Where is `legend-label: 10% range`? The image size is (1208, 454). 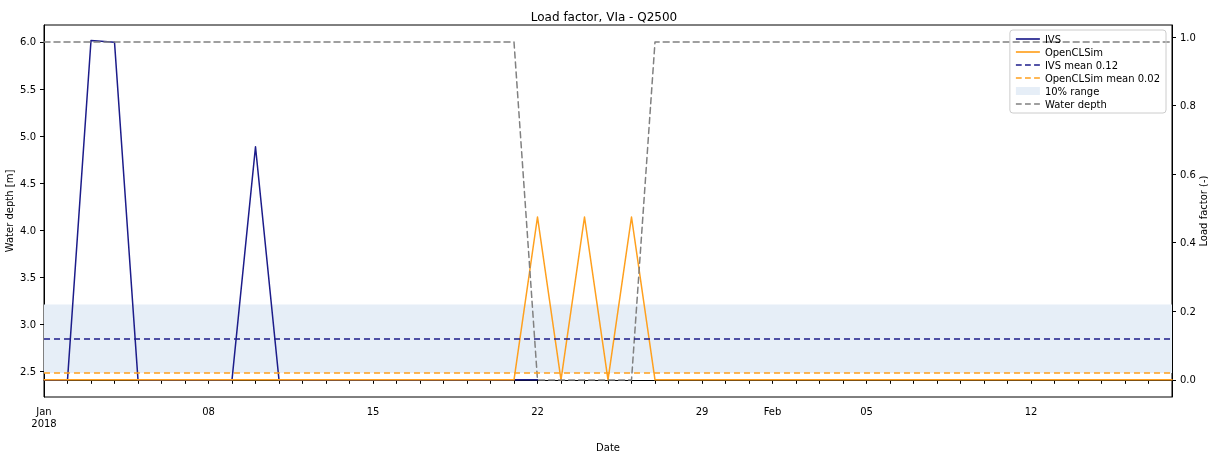 legend-label: 10% range is located at coordinates (1072, 91).